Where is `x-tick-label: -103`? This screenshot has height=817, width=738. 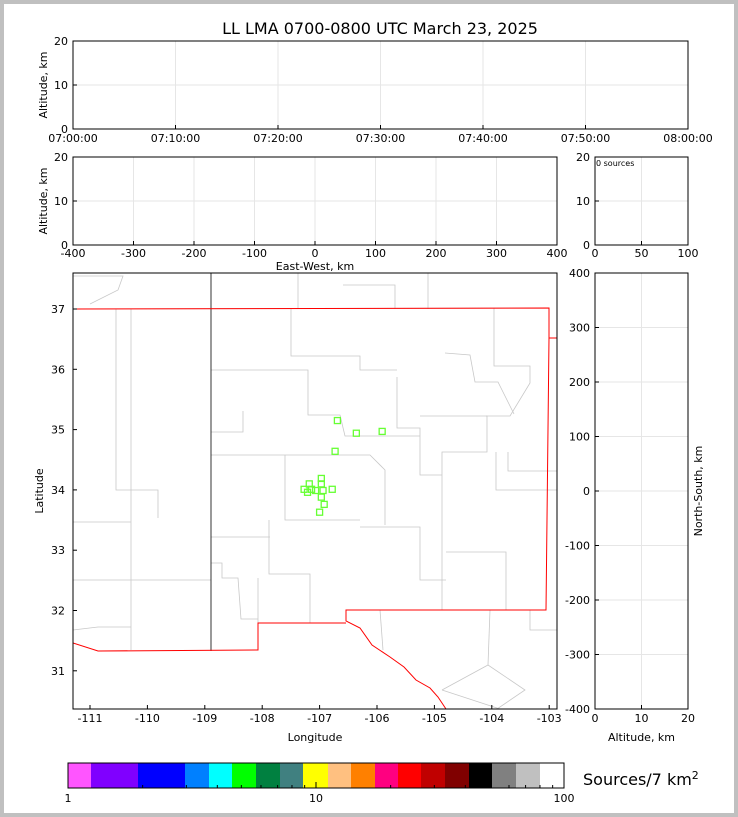 x-tick-label: -103 is located at coordinates (549, 718).